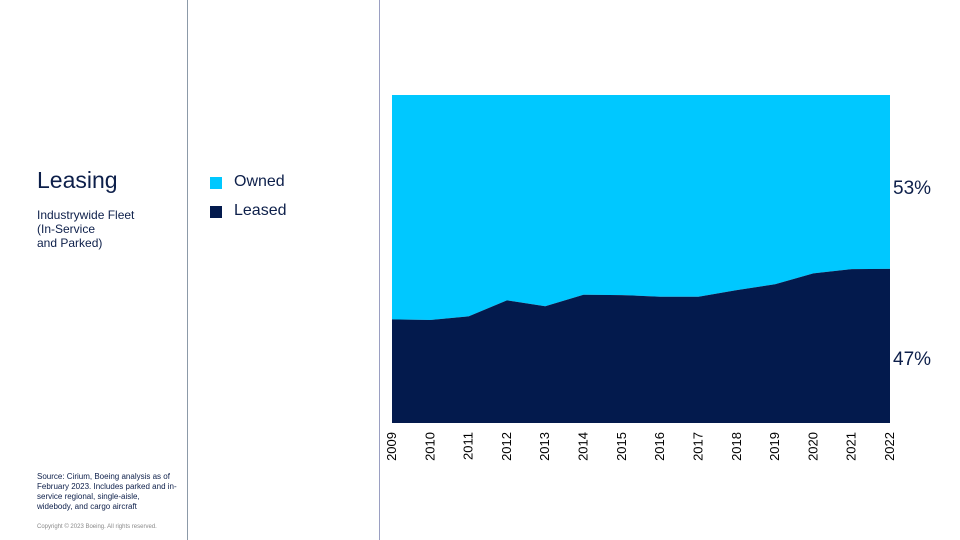  What do you see at coordinates (260, 210) in the screenshot?
I see `legend-label-leased: Leased` at bounding box center [260, 210].